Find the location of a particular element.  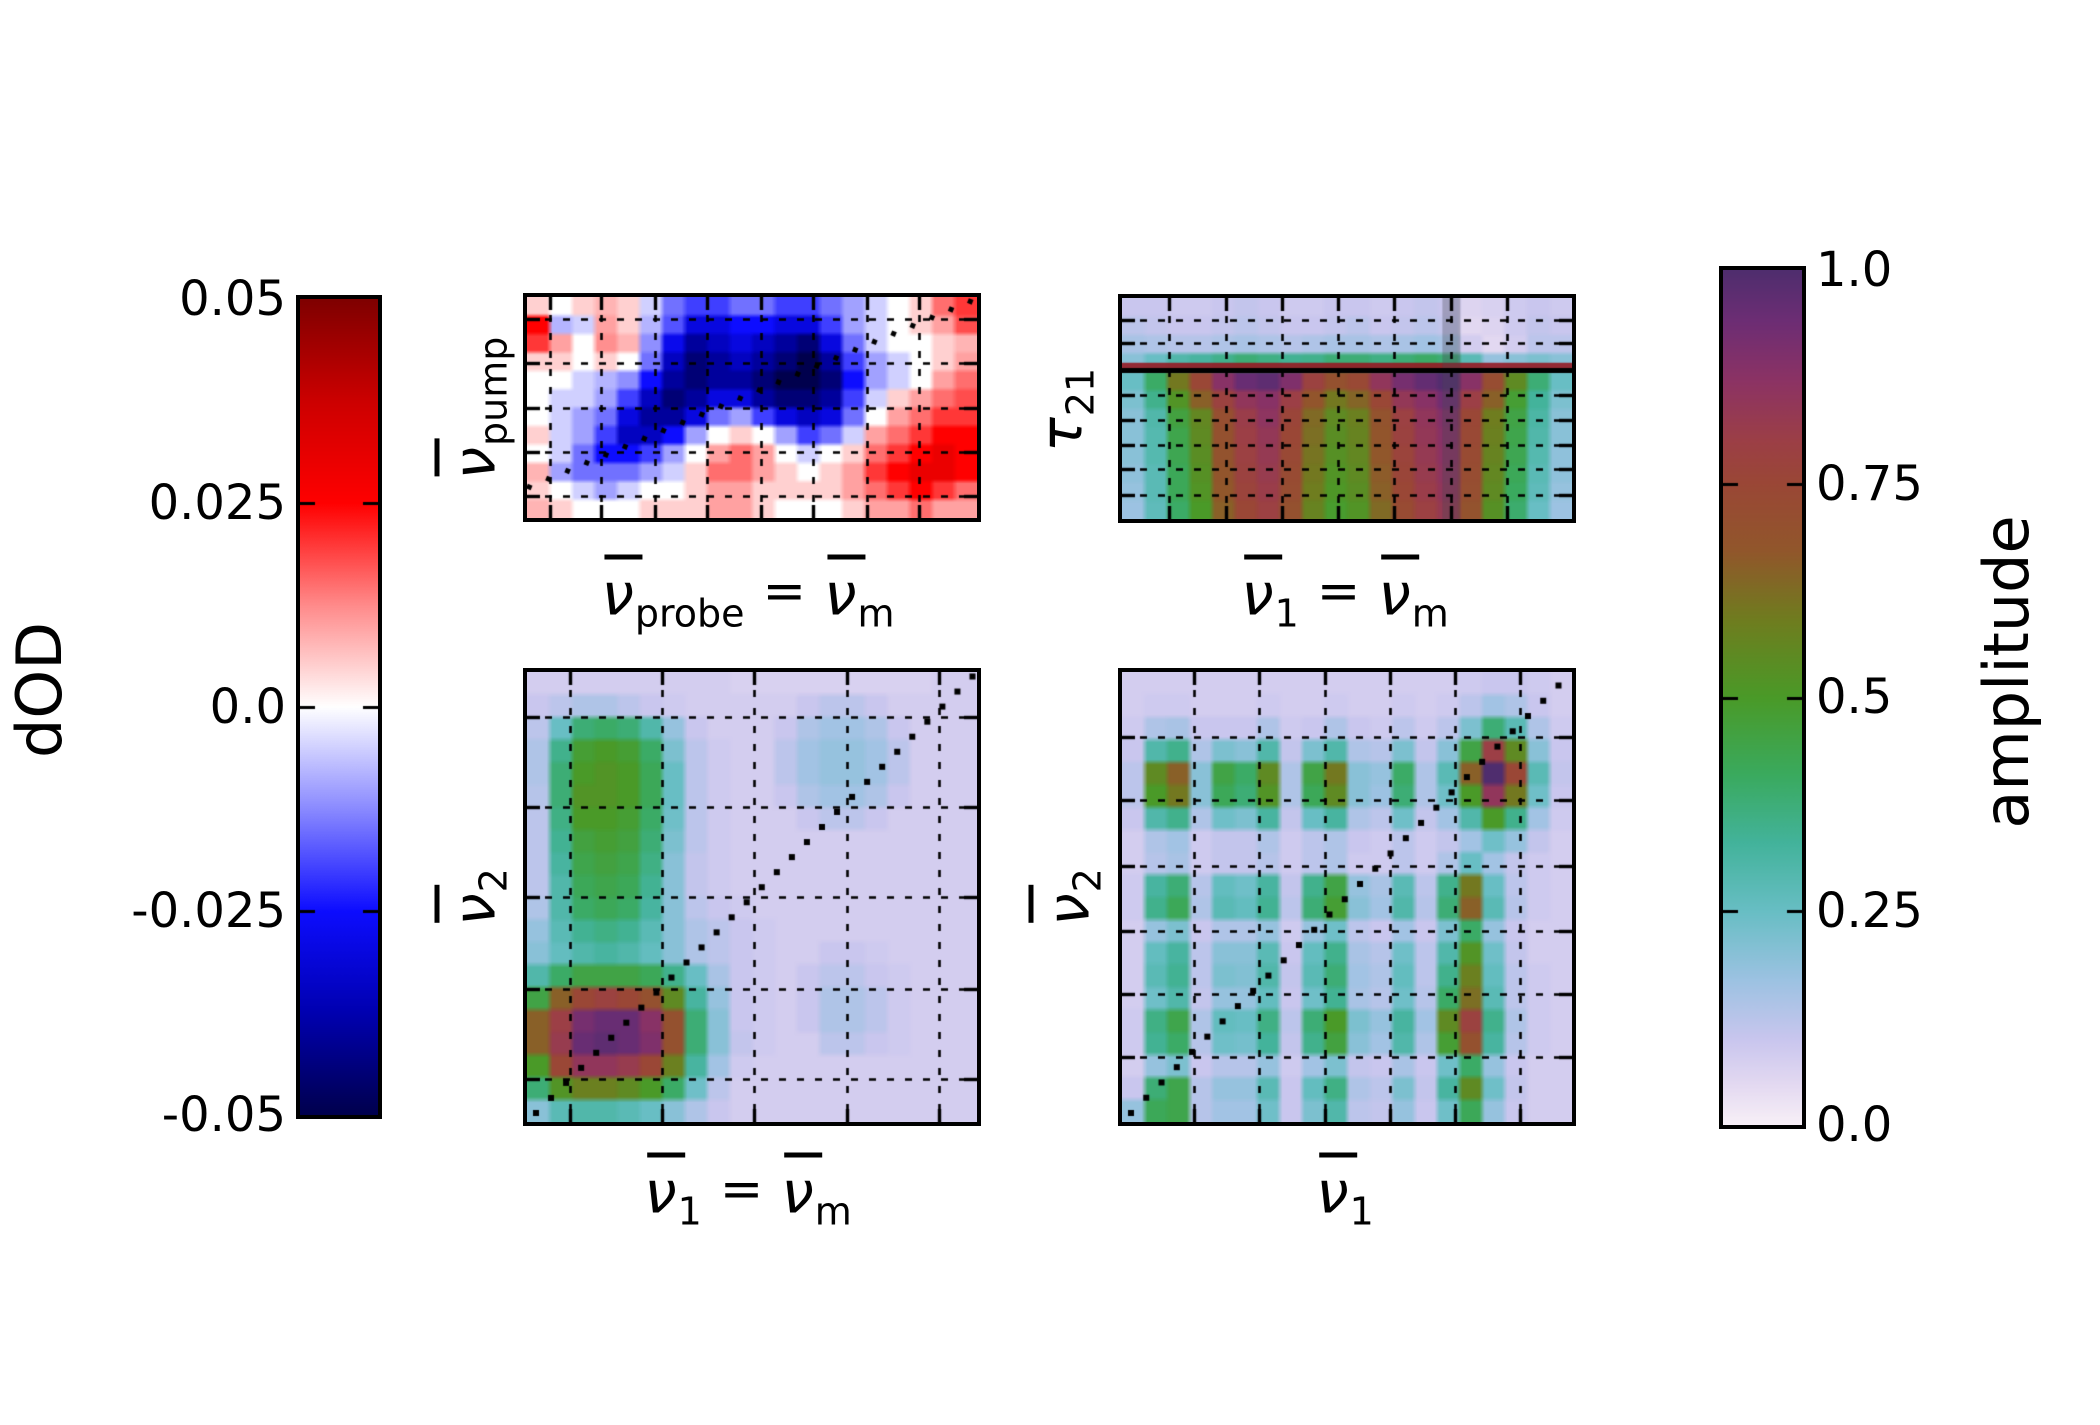

heatmap-nu2-vs-nu1m is located at coordinates (752, 897).